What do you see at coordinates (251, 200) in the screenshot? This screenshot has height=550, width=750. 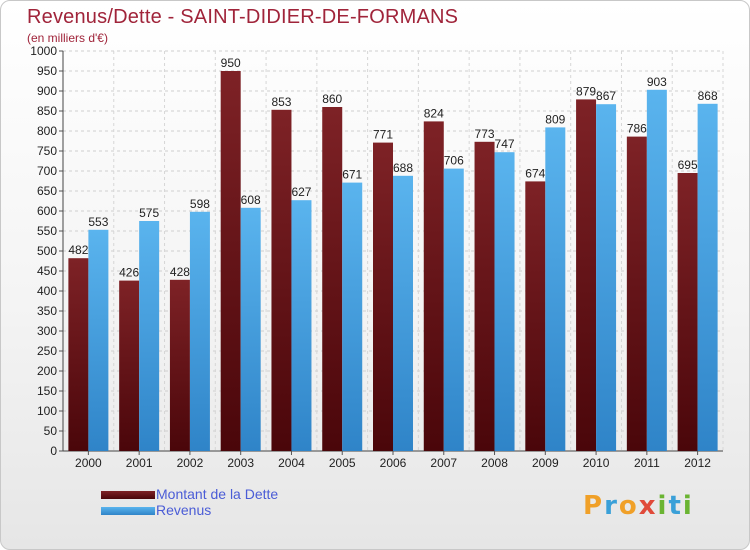 I see `data-label-revenus: 608` at bounding box center [251, 200].